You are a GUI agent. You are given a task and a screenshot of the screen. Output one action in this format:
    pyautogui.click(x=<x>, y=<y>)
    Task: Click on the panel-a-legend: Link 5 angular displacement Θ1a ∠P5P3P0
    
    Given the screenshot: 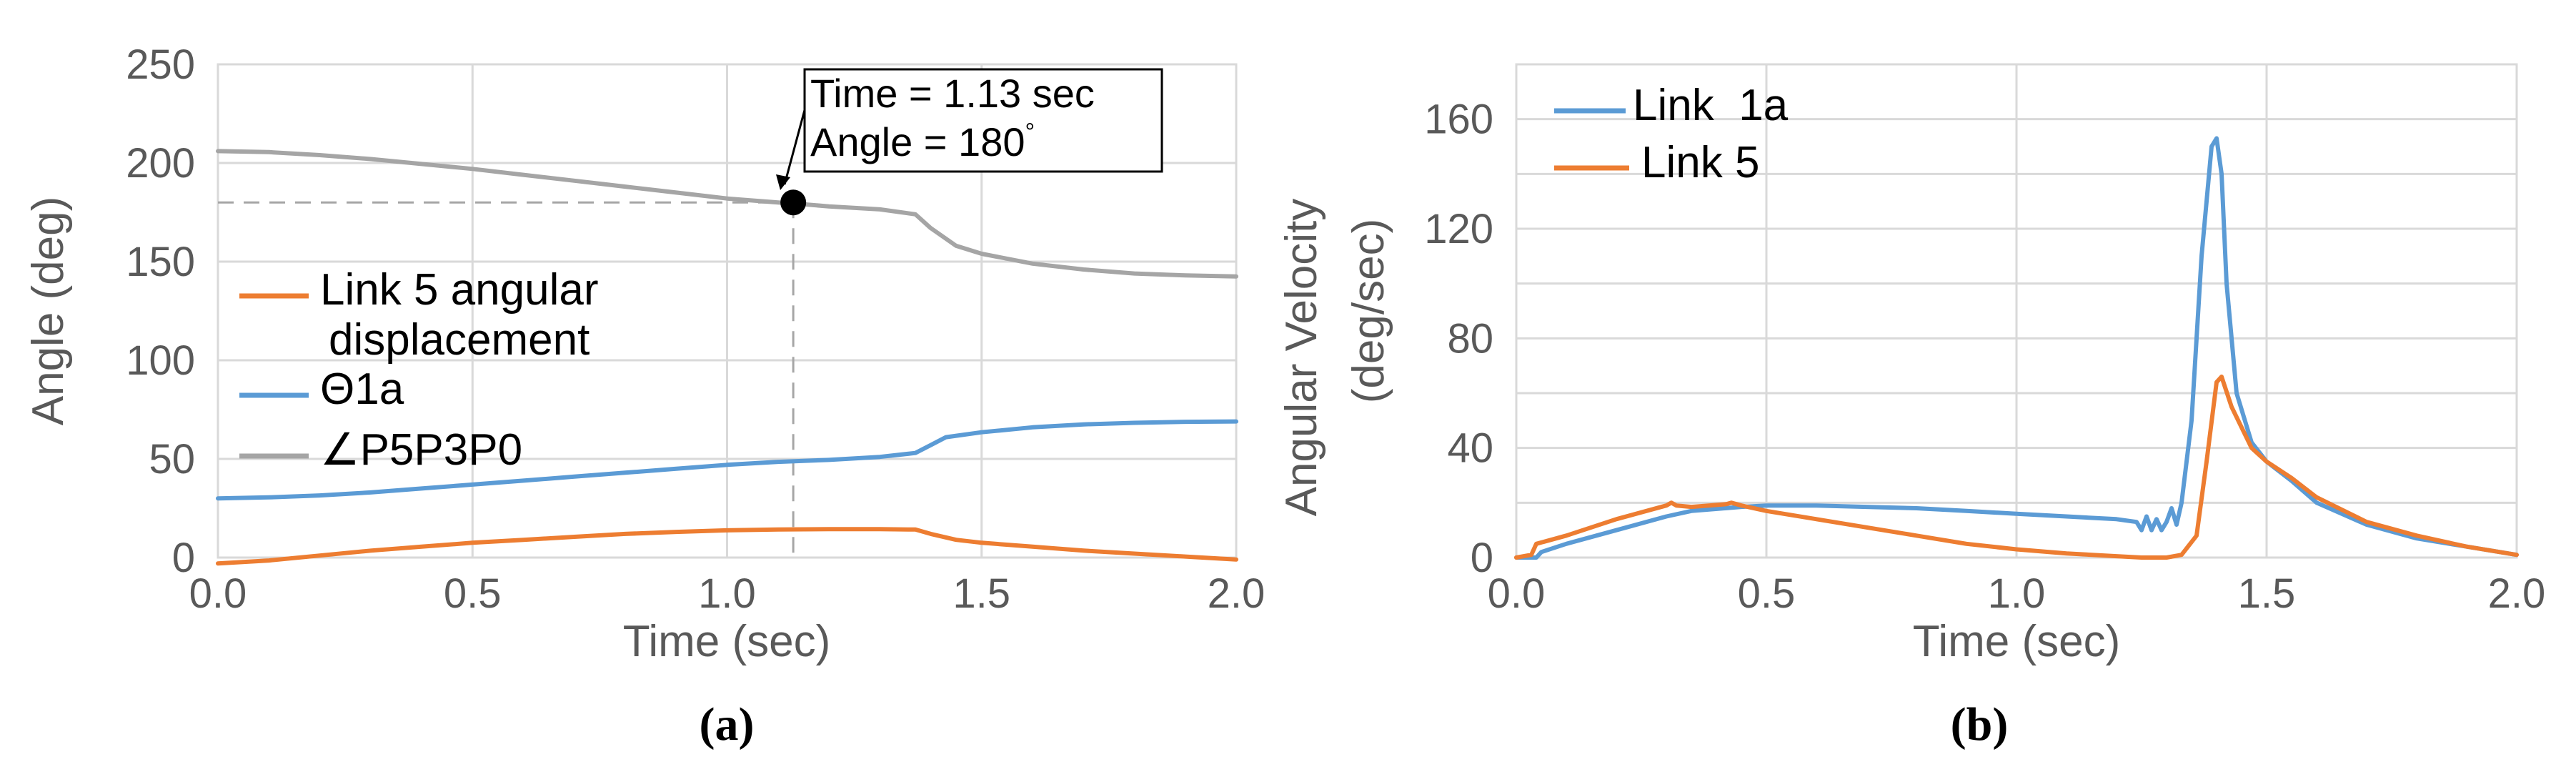 What is the action you would take?
    pyautogui.click(x=419, y=370)
    